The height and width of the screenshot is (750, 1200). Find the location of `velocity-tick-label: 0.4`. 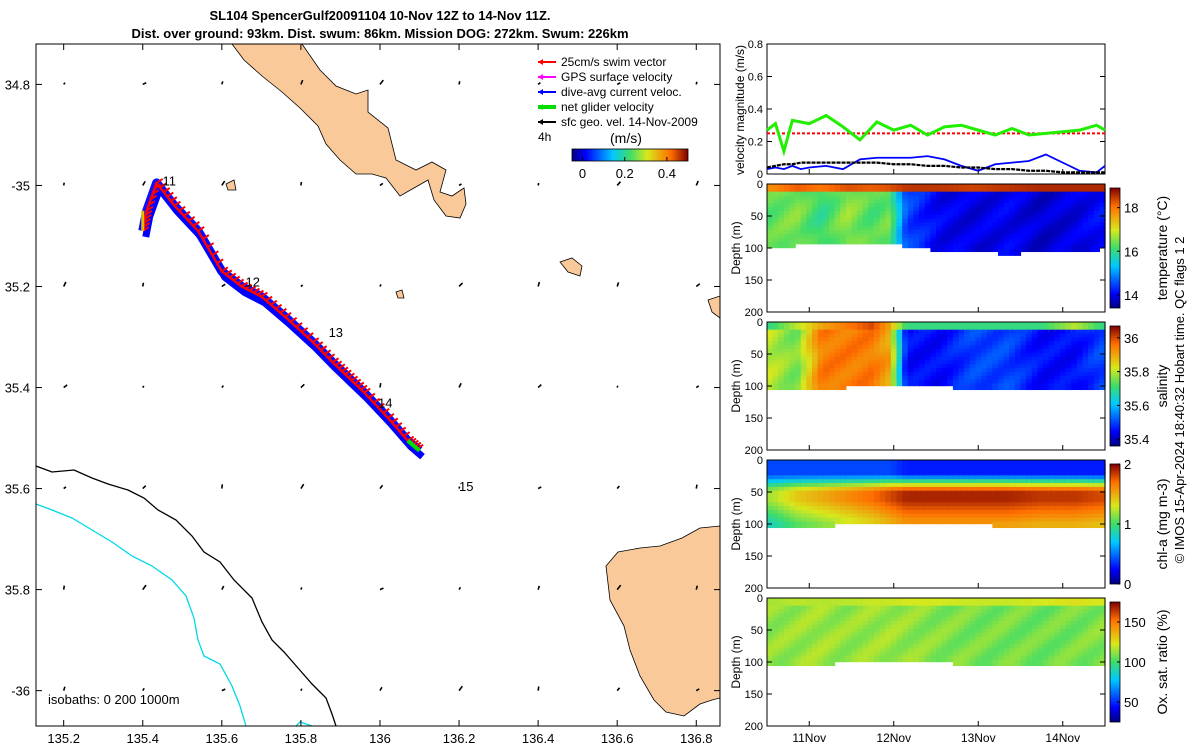

velocity-tick-label: 0.4 is located at coordinates (755, 110).